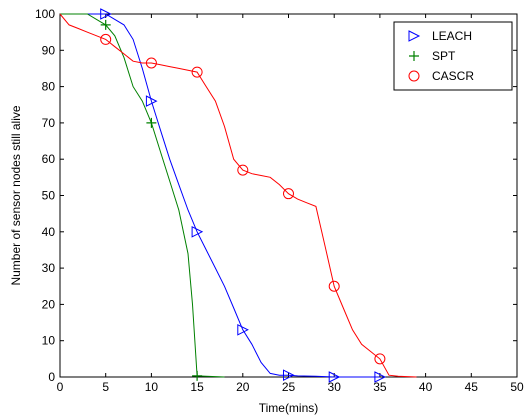 Image resolution: width=524 pixels, height=419 pixels. I want to click on y-tick-label: 20, so click(49, 304).